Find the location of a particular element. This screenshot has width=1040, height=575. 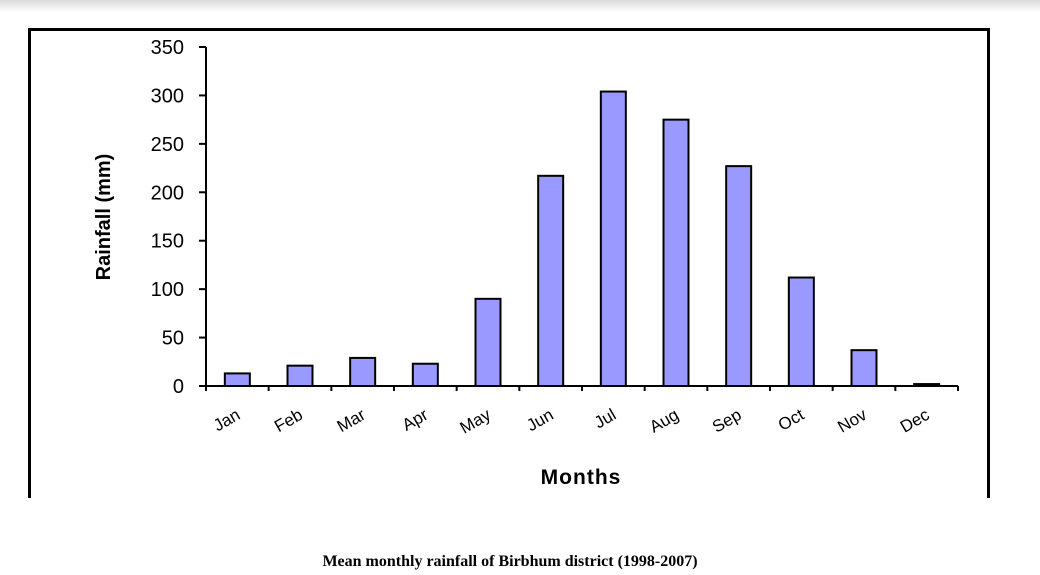

y-tick-label: 300 is located at coordinates (167, 96).